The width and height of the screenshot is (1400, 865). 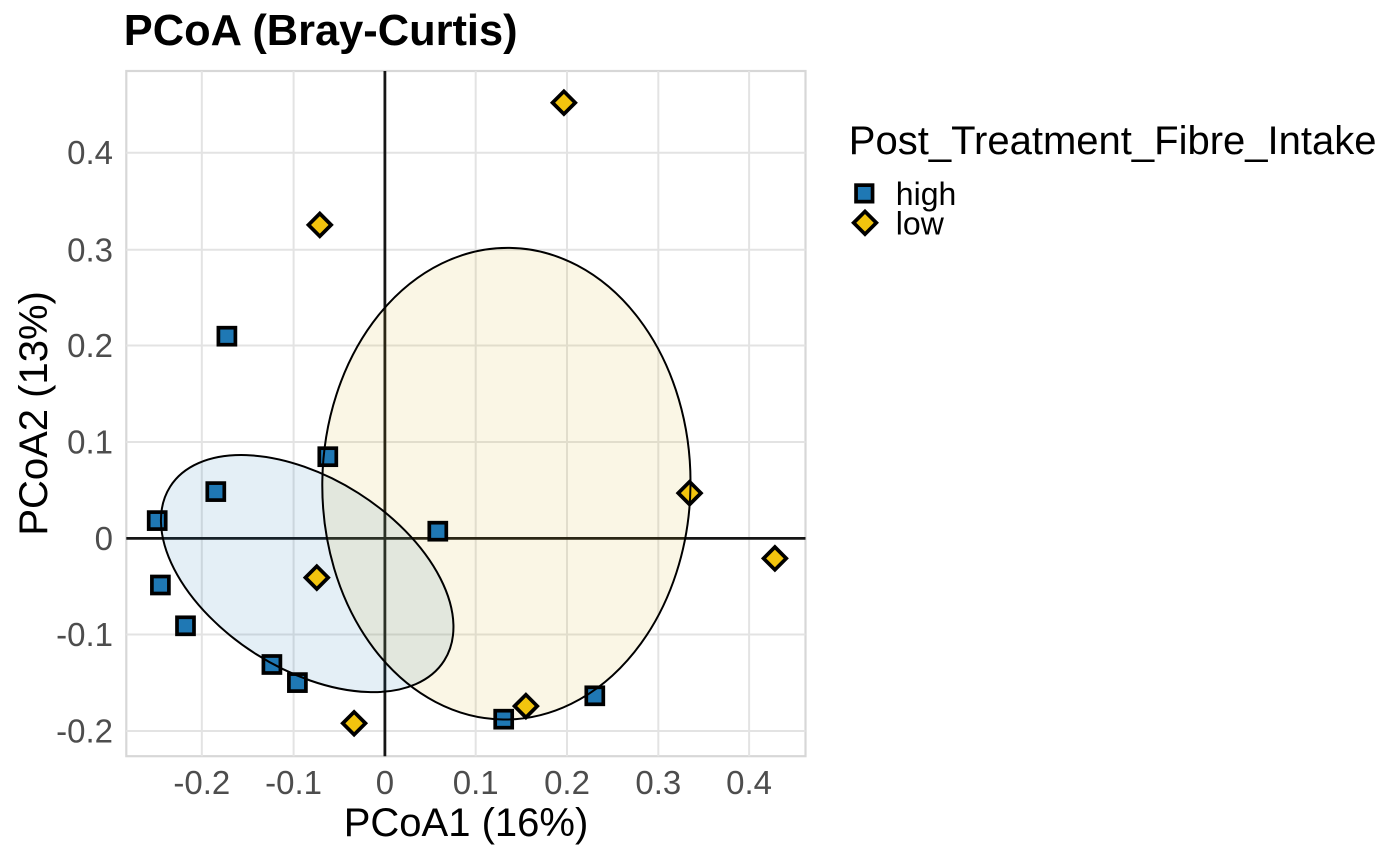 What do you see at coordinates (1113, 141) in the screenshot?
I see `svg-text: Post_Treatment_Fibre_Intake` at bounding box center [1113, 141].